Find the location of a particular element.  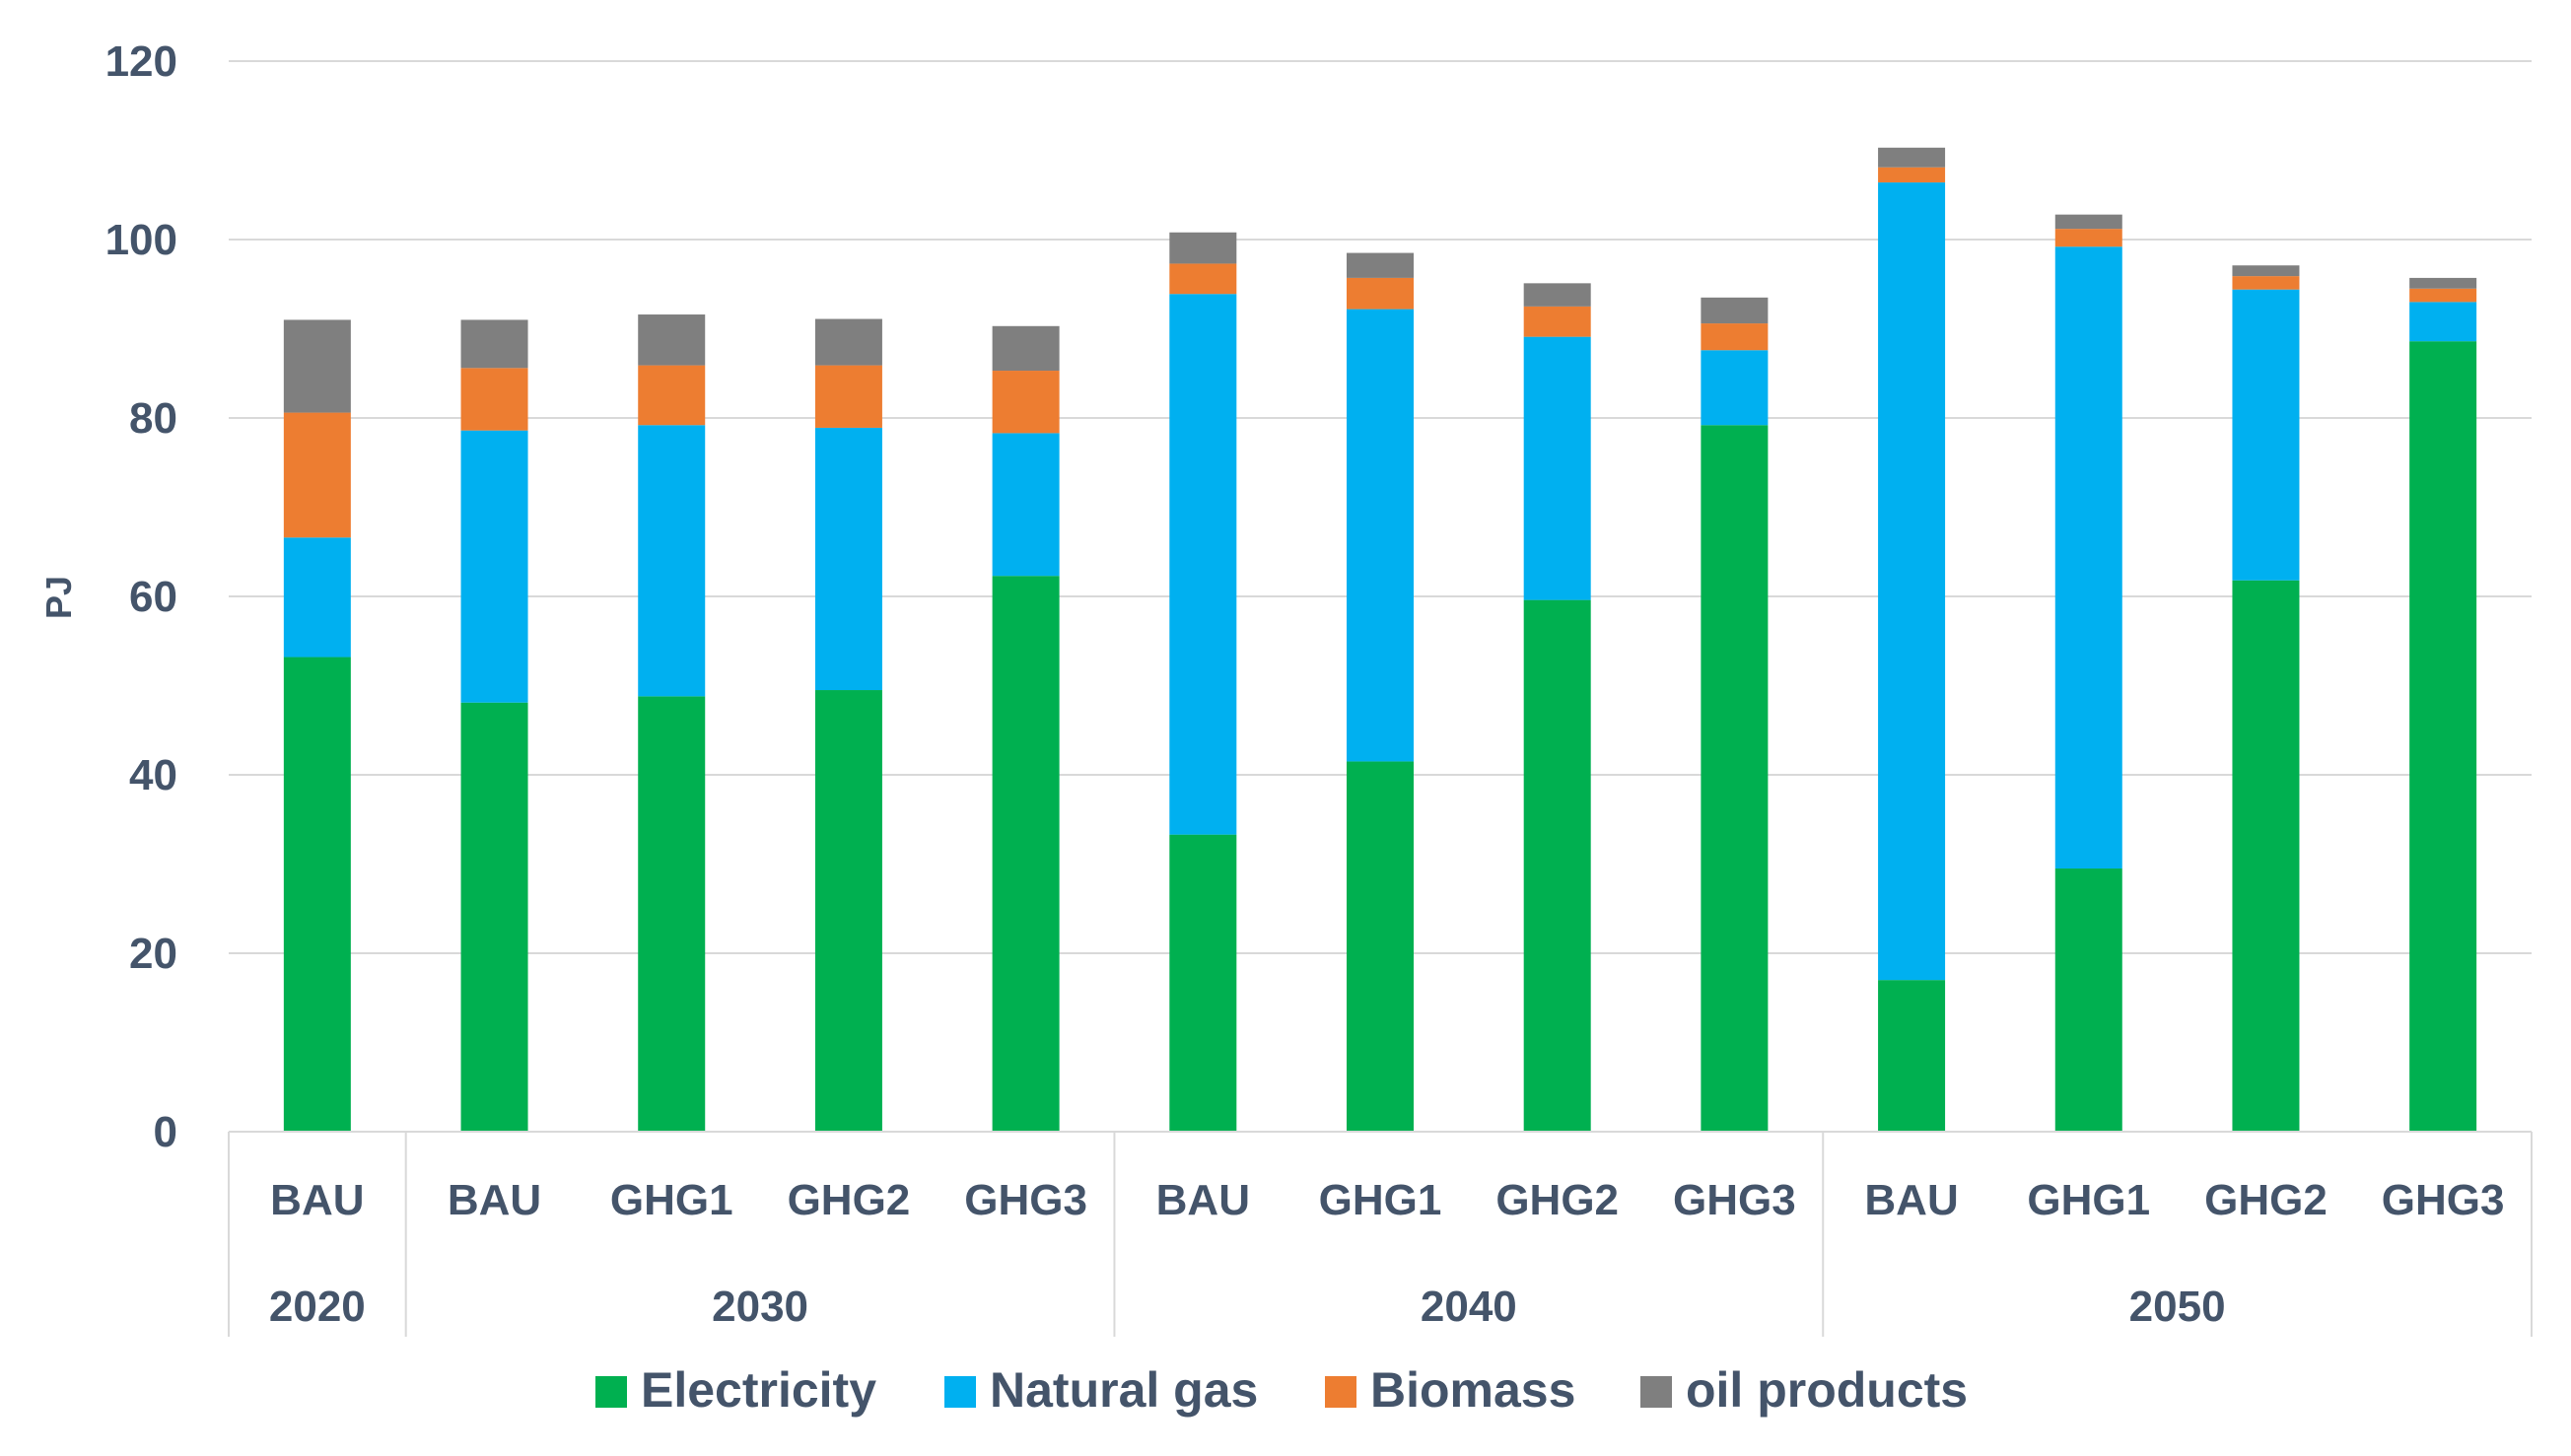

legend-label: Natural gas is located at coordinates (1124, 1390).